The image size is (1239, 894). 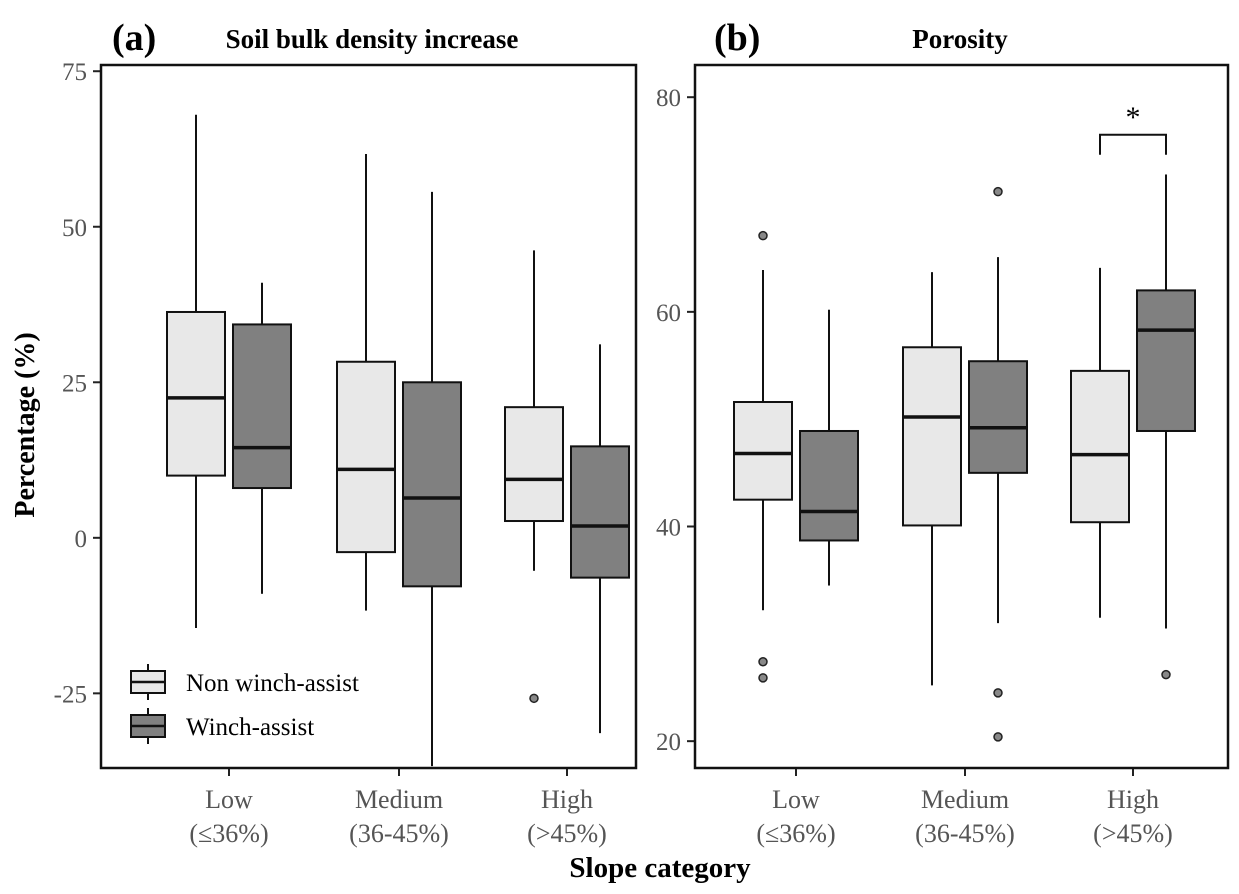 I want to click on legend: Non winch-assist Winch-assist, so click(x=244, y=704).